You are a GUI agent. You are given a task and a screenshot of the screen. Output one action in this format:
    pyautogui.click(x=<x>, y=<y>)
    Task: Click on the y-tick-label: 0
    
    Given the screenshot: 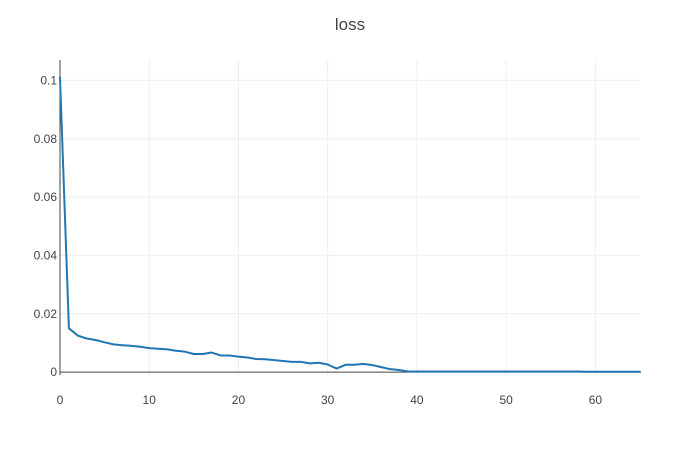 What is the action you would take?
    pyautogui.click(x=53, y=372)
    